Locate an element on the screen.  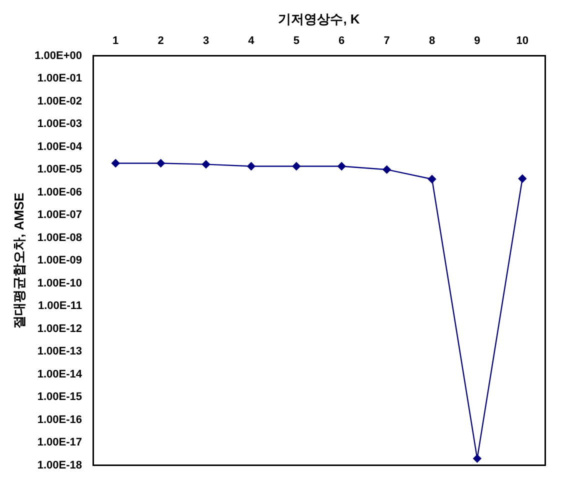
x-tick-label: 9 is located at coordinates (477, 41).